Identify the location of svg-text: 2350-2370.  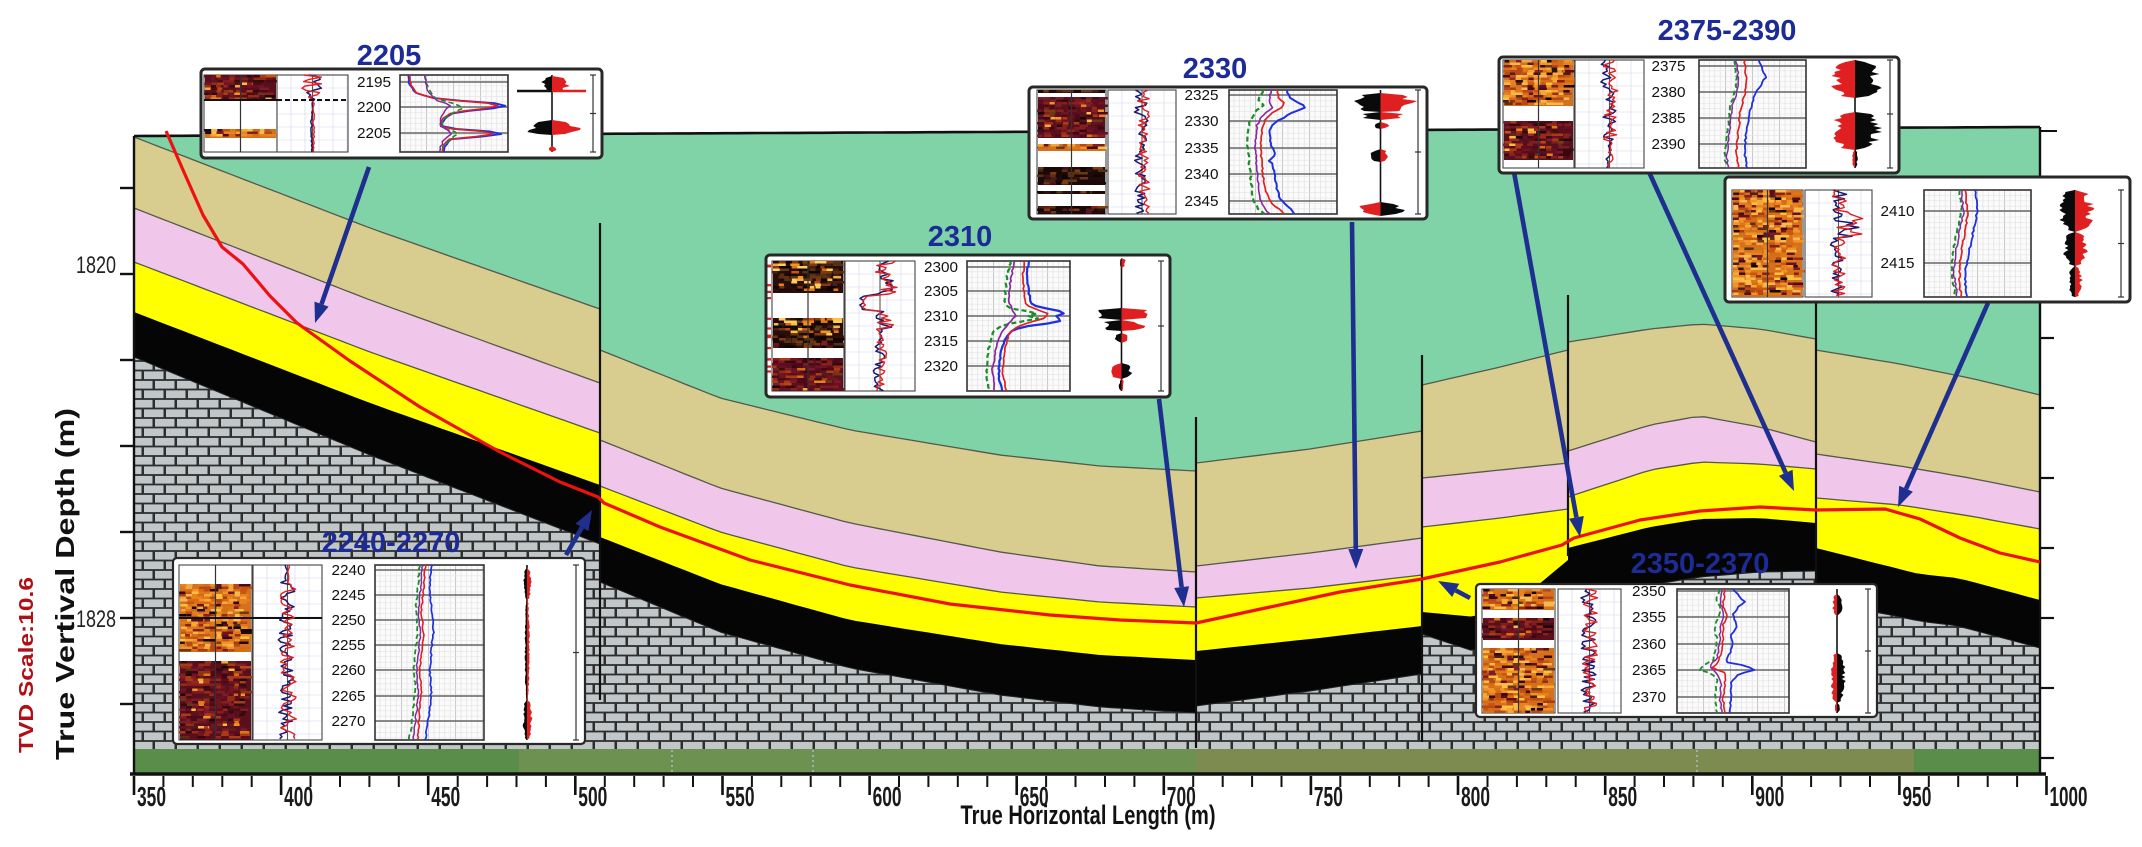
(1700, 564).